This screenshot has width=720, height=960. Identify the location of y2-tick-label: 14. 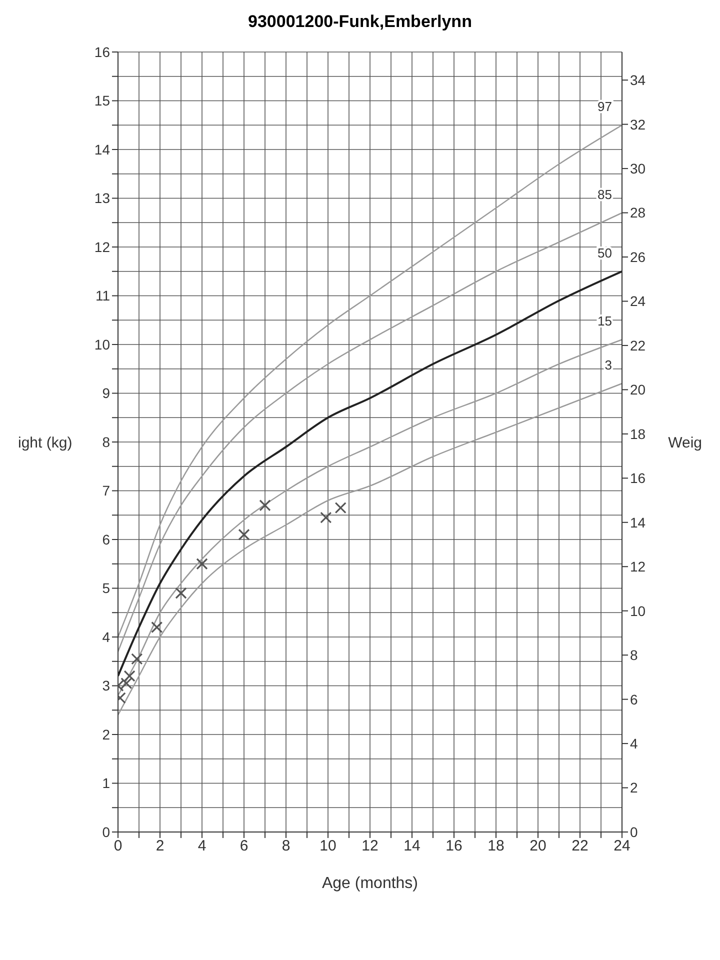
(638, 522).